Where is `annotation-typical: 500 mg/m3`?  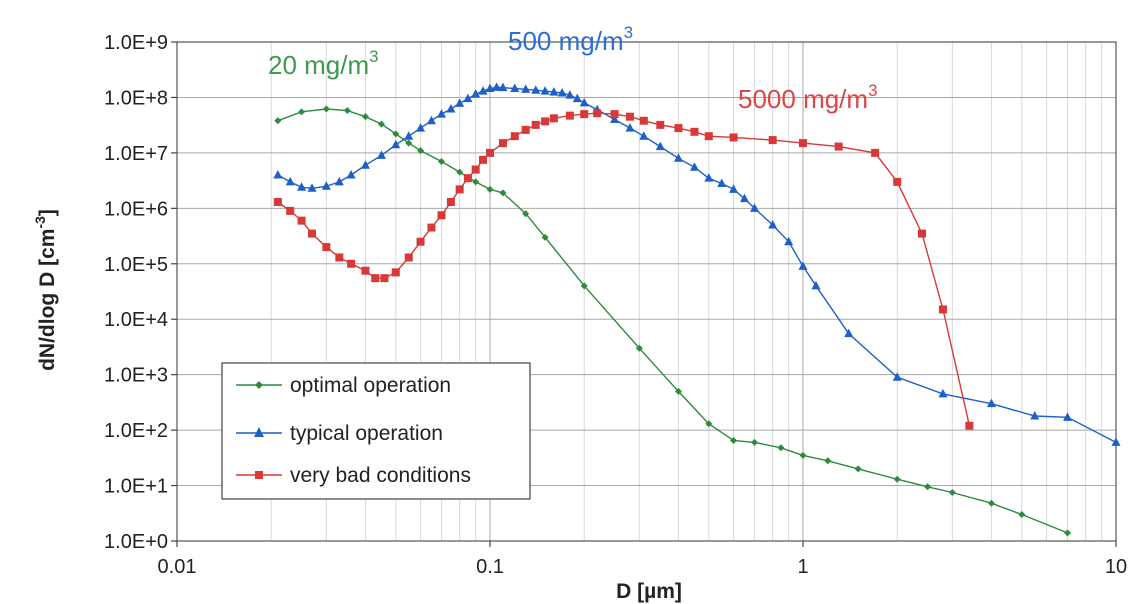 annotation-typical: 500 mg/m3 is located at coordinates (570, 39).